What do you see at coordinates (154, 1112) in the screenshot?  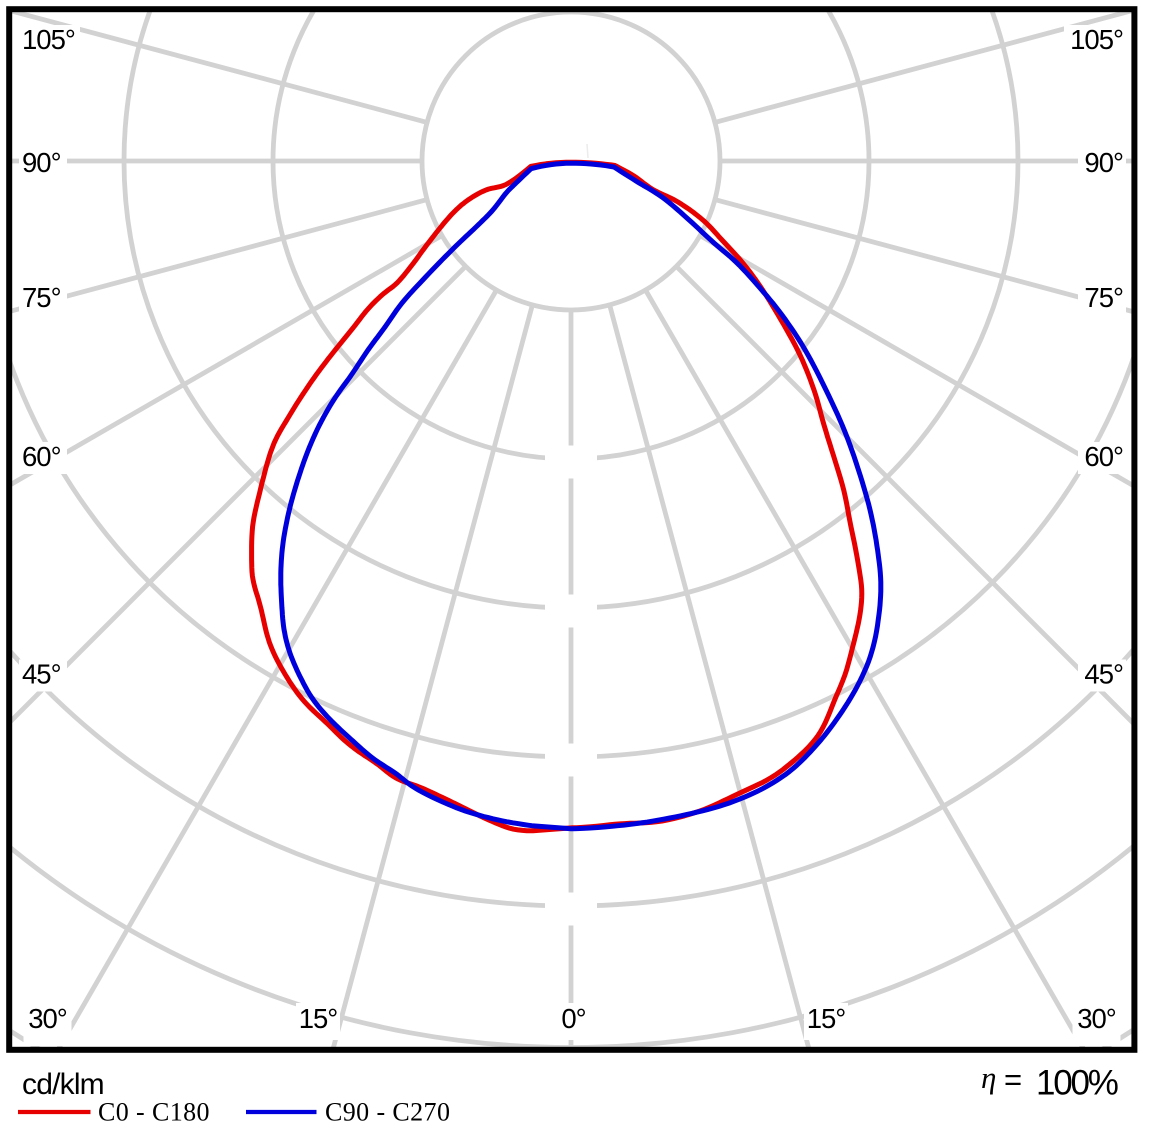 I see `svg-text: C0 - C180` at bounding box center [154, 1112].